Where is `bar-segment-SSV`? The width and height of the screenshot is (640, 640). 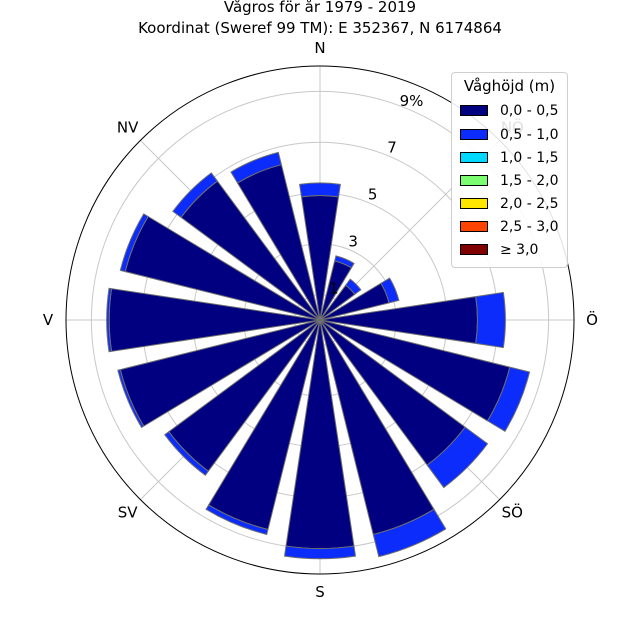 bar-segment-SSV is located at coordinates (237, 520).